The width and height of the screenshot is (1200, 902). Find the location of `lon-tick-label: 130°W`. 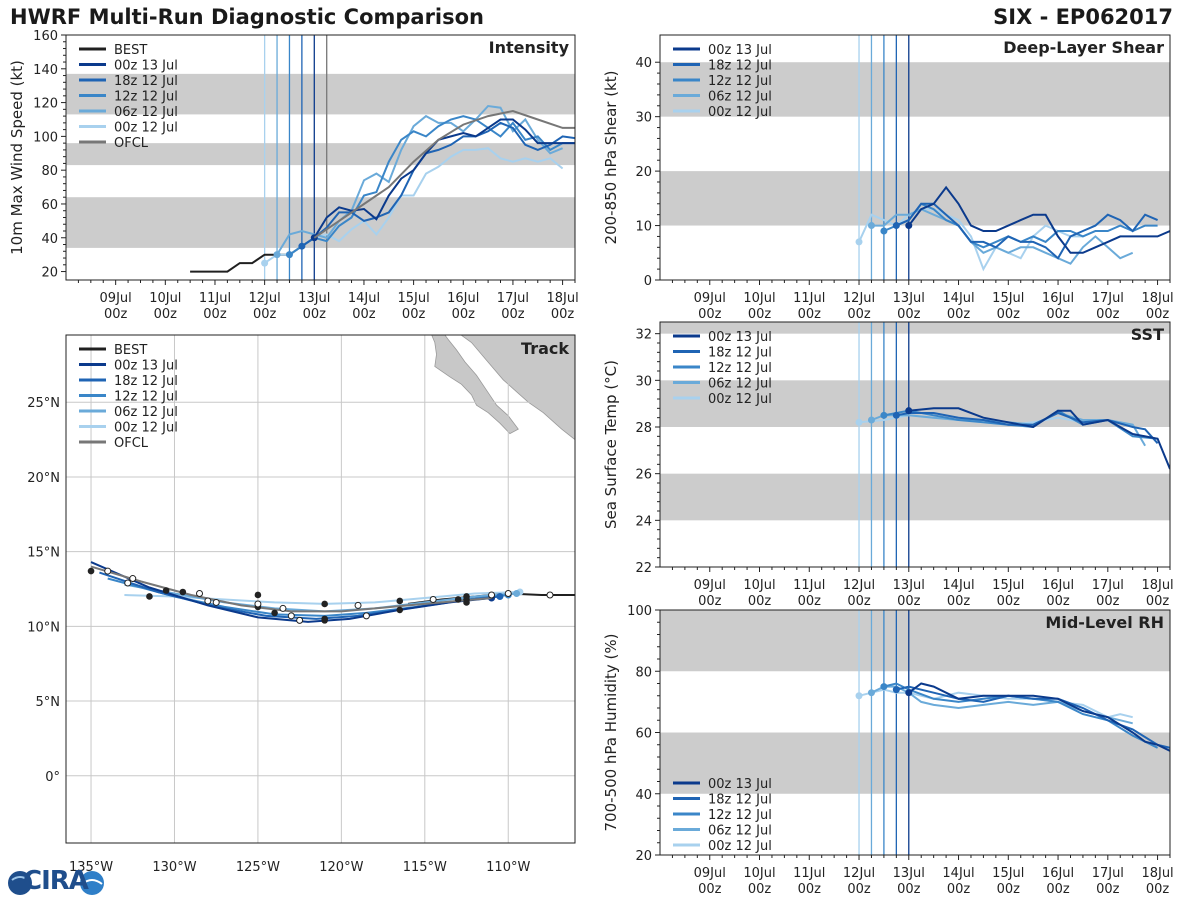

lon-tick-label: 130°W is located at coordinates (174, 867).